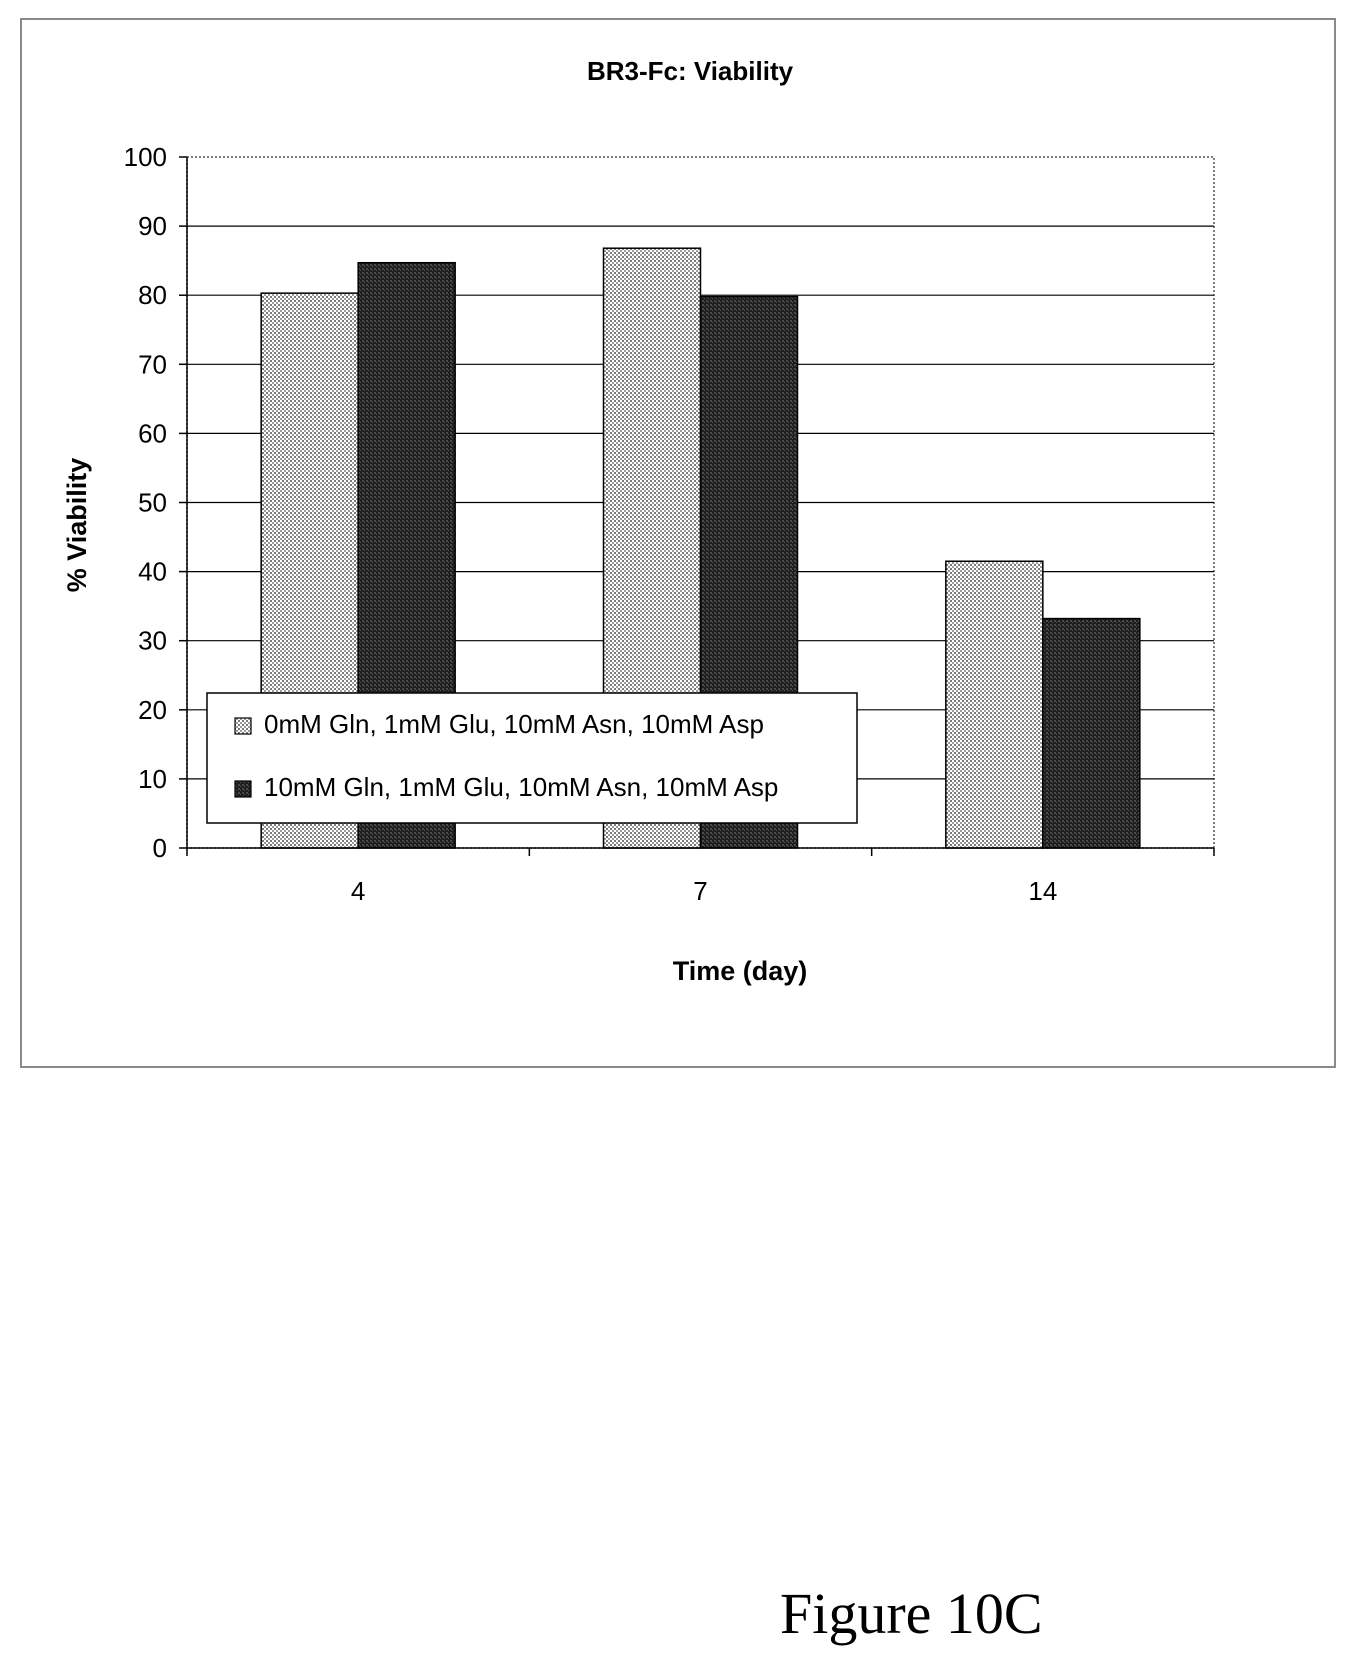 Image resolution: width=1358 pixels, height=1653 pixels. What do you see at coordinates (1042, 891) in the screenshot?
I see `x-tick-label: 14` at bounding box center [1042, 891].